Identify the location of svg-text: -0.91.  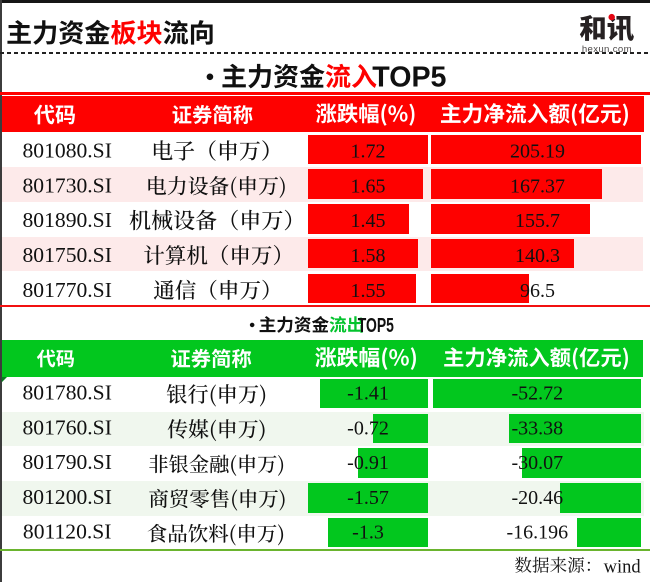
(368, 463).